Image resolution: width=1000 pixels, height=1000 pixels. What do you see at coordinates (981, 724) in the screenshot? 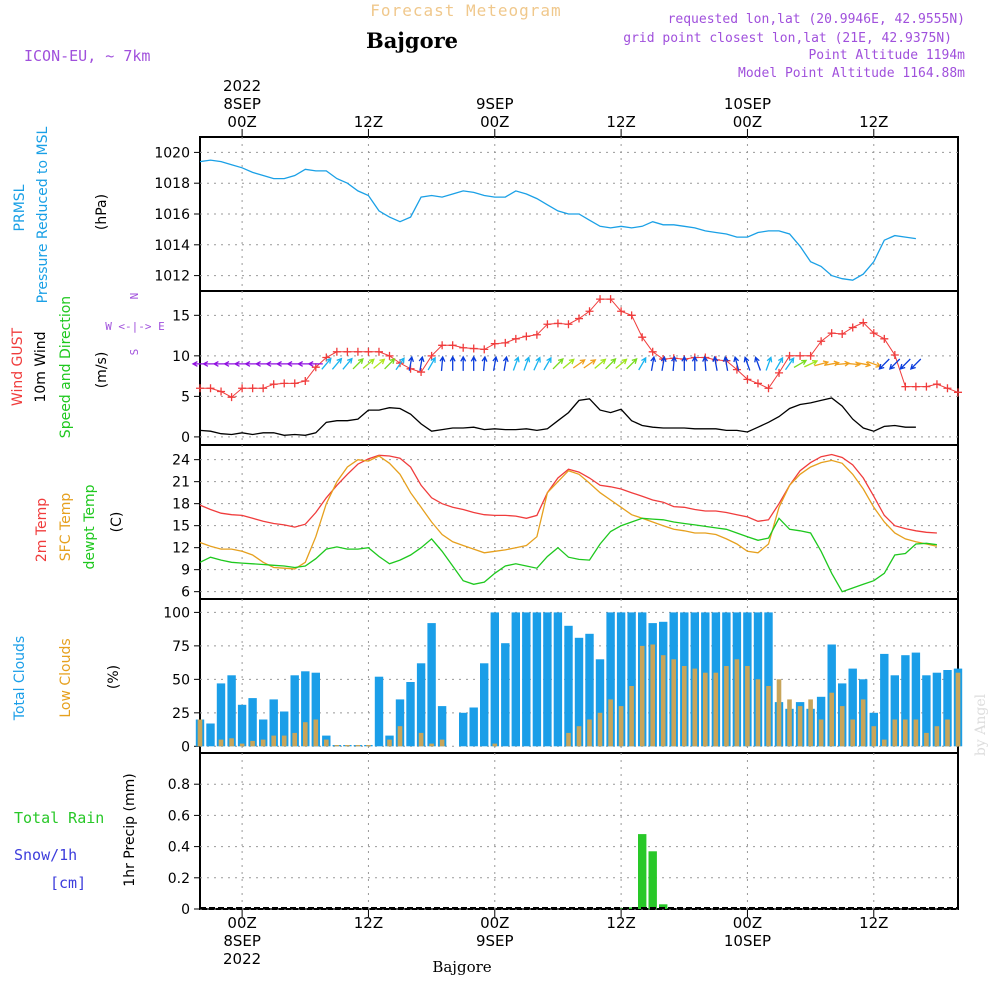
I see `watermark: by Angel` at bounding box center [981, 724].